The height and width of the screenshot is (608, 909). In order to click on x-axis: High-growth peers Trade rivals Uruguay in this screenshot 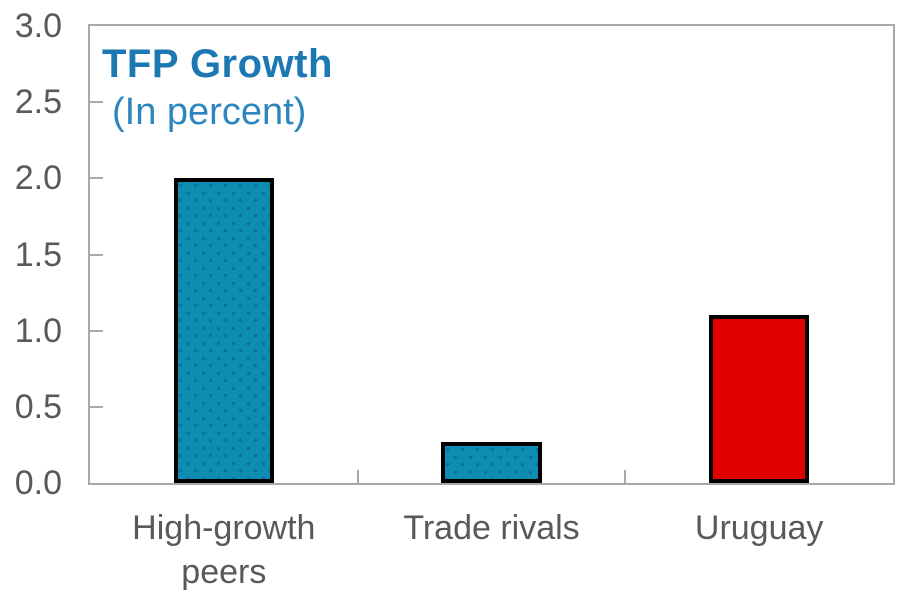, I will do `click(491, 556)`.